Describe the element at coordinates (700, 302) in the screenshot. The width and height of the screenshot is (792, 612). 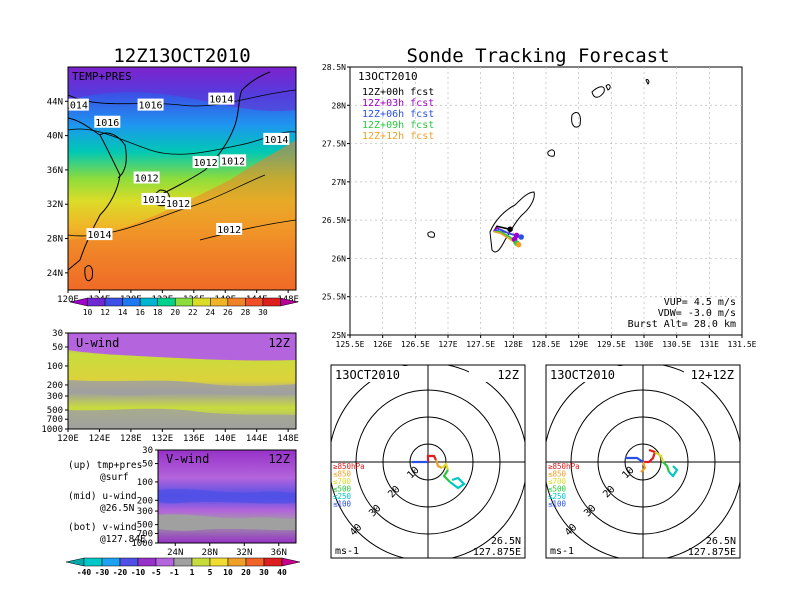
I see `vup-text: VUP= 4.5 m/s` at that location.